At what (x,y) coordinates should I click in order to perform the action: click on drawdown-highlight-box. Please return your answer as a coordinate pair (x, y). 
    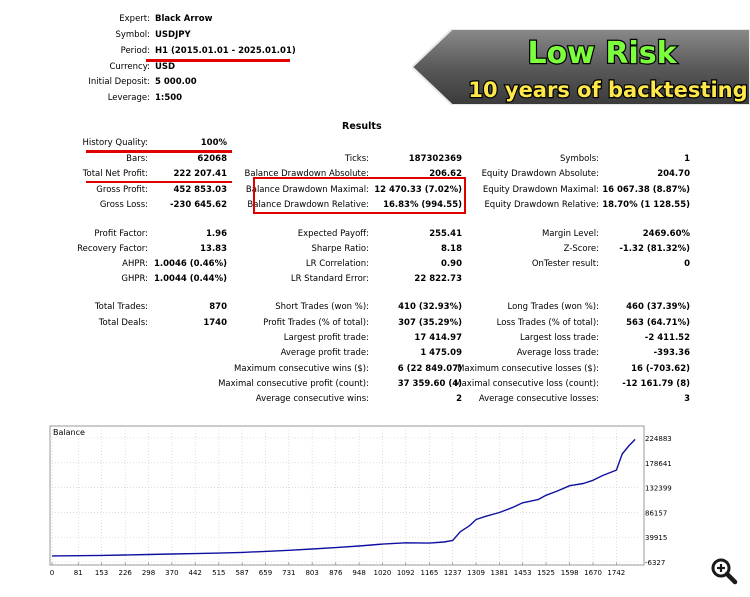
    Looking at the image, I should click on (359, 195).